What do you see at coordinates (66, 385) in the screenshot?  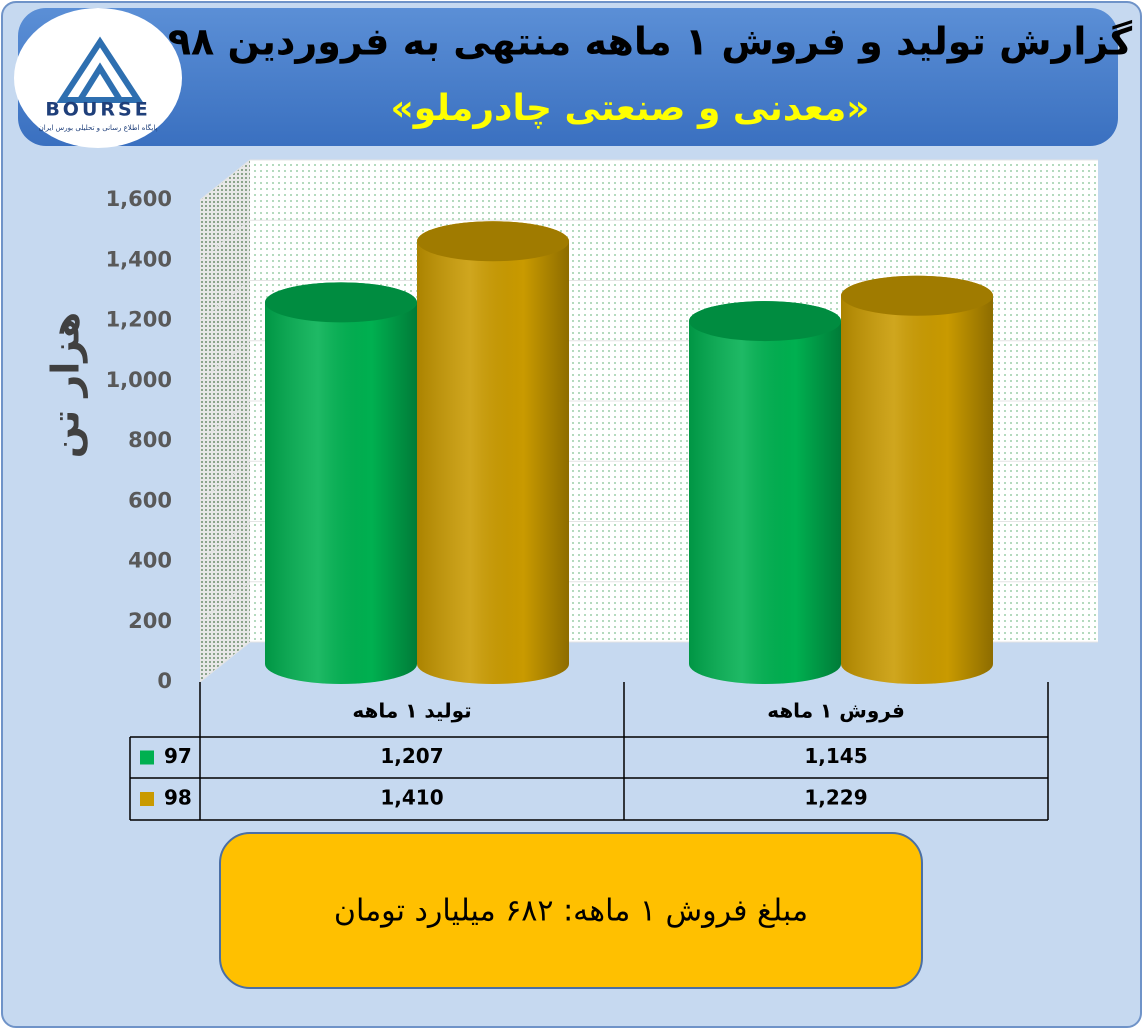 I see `y-axis-label: هزار تن` at bounding box center [66, 385].